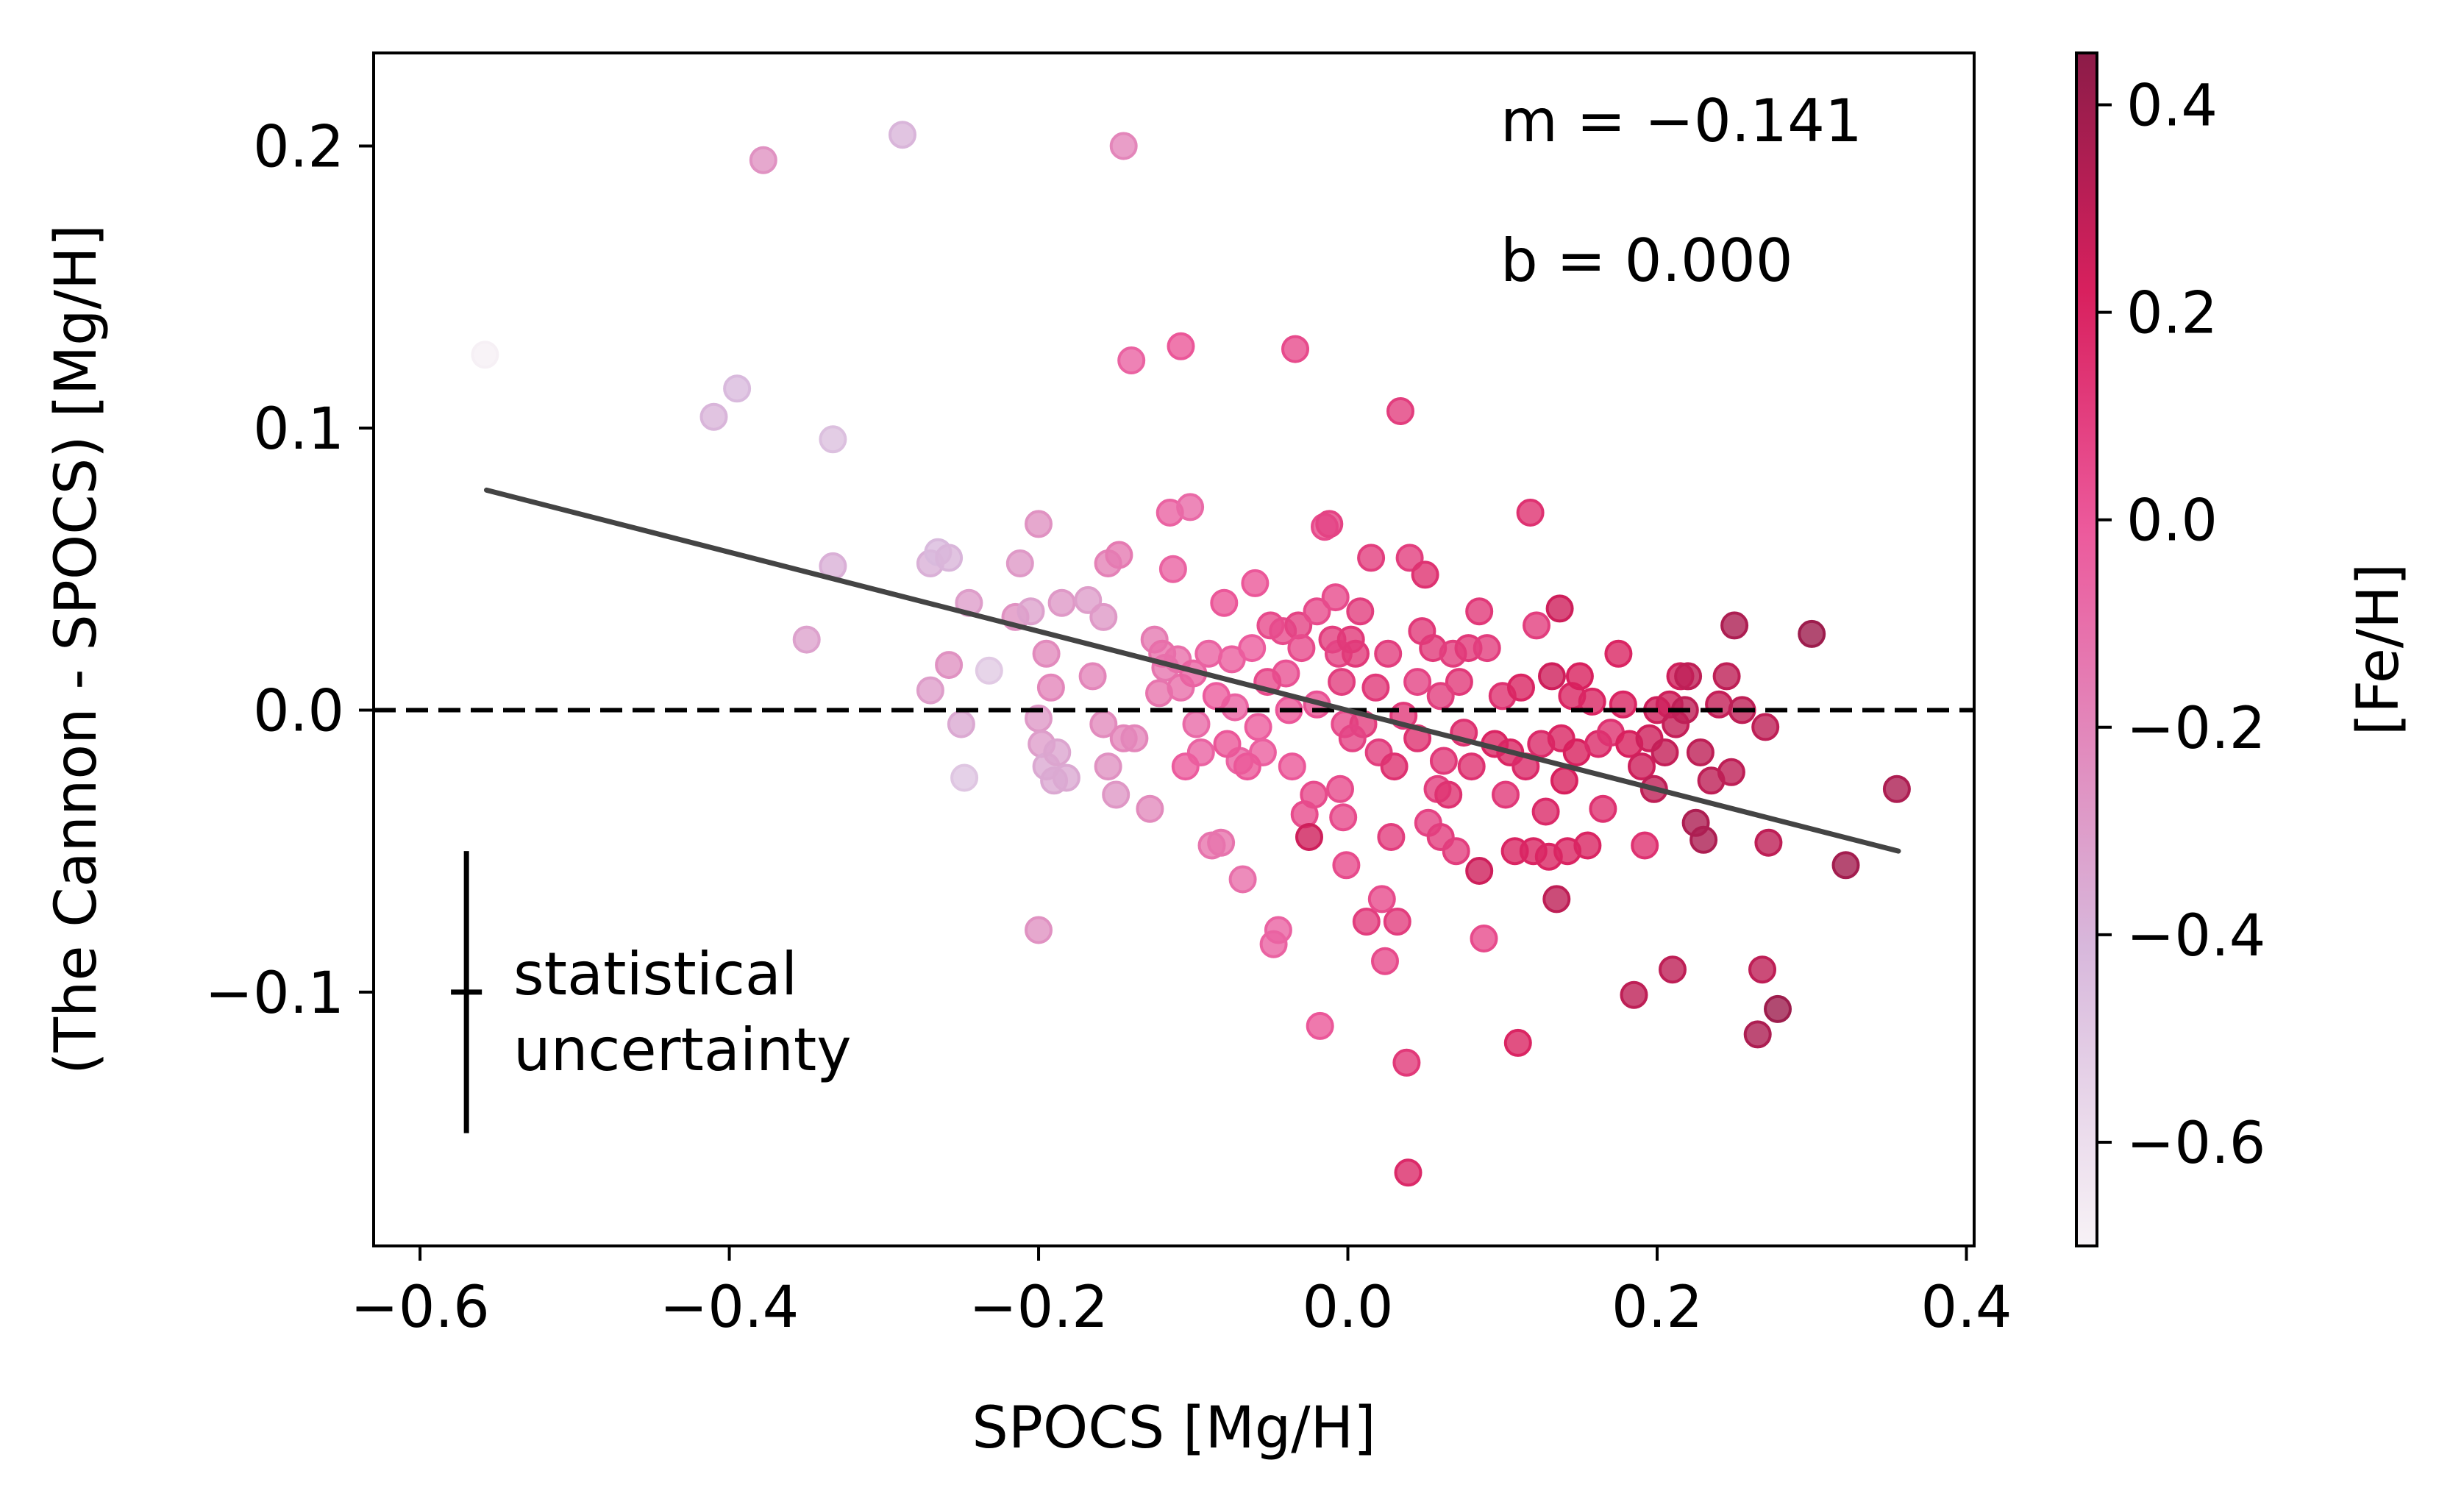  I want to click on uncertainty-label-line-2: uncertainty, so click(682, 1050).